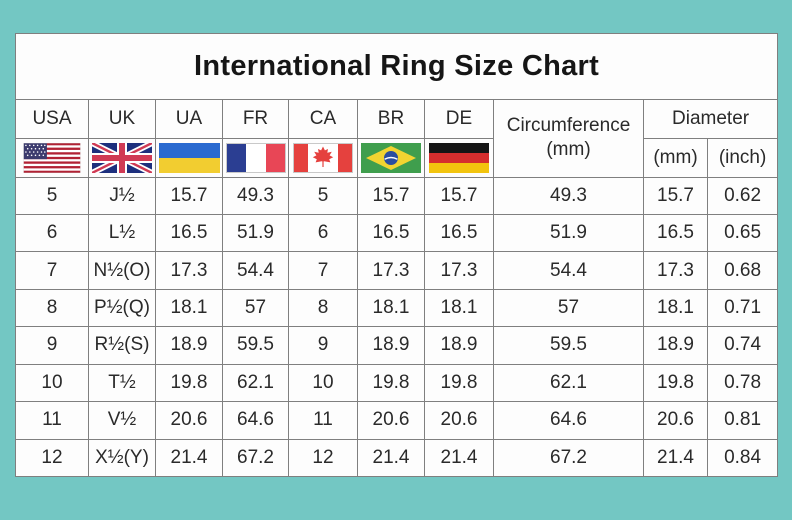 This screenshot has height=520, width=792. I want to click on usa-flag-cell, so click(52, 158).